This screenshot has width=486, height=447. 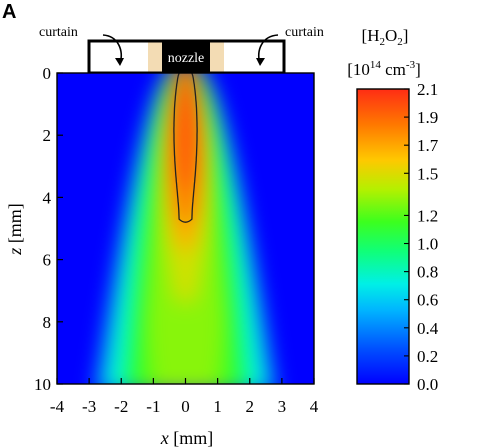 What do you see at coordinates (427, 173) in the screenshot?
I see `colorbar-tick-label: 1.5` at bounding box center [427, 173].